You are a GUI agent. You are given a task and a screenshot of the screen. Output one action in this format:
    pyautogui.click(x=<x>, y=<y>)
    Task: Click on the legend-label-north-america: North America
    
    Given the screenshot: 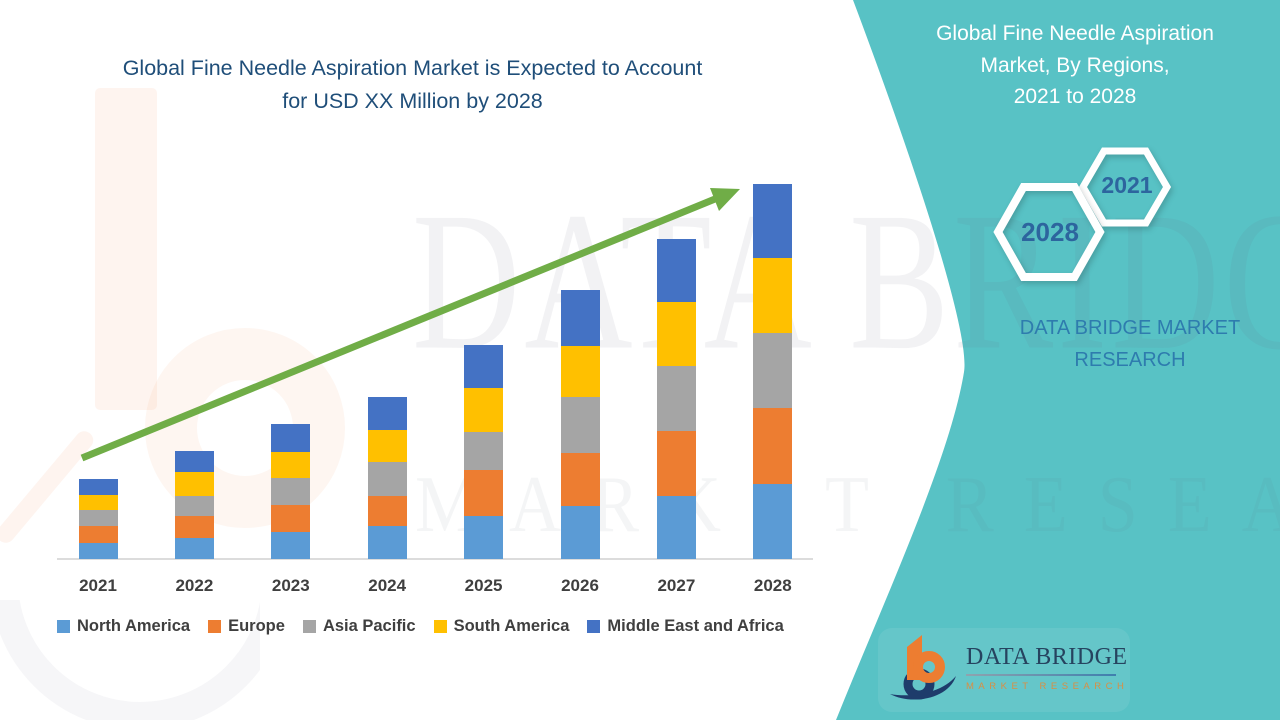 What is the action you would take?
    pyautogui.click(x=134, y=626)
    